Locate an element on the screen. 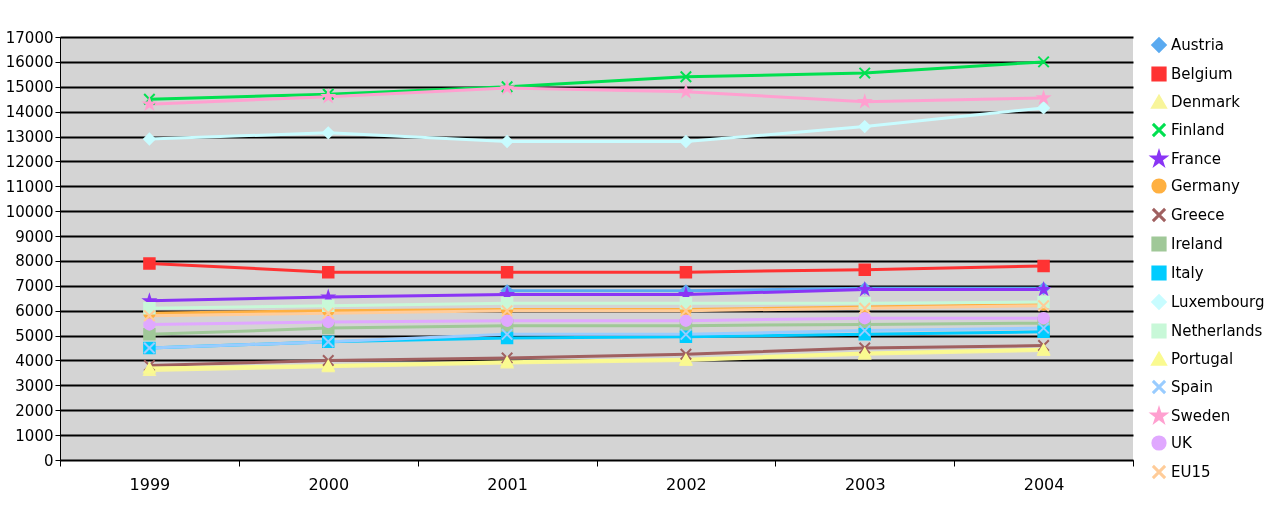 Image resolution: width=1283 pixels, height=516 pixels. y-tick-label: 7000 is located at coordinates (34, 286).